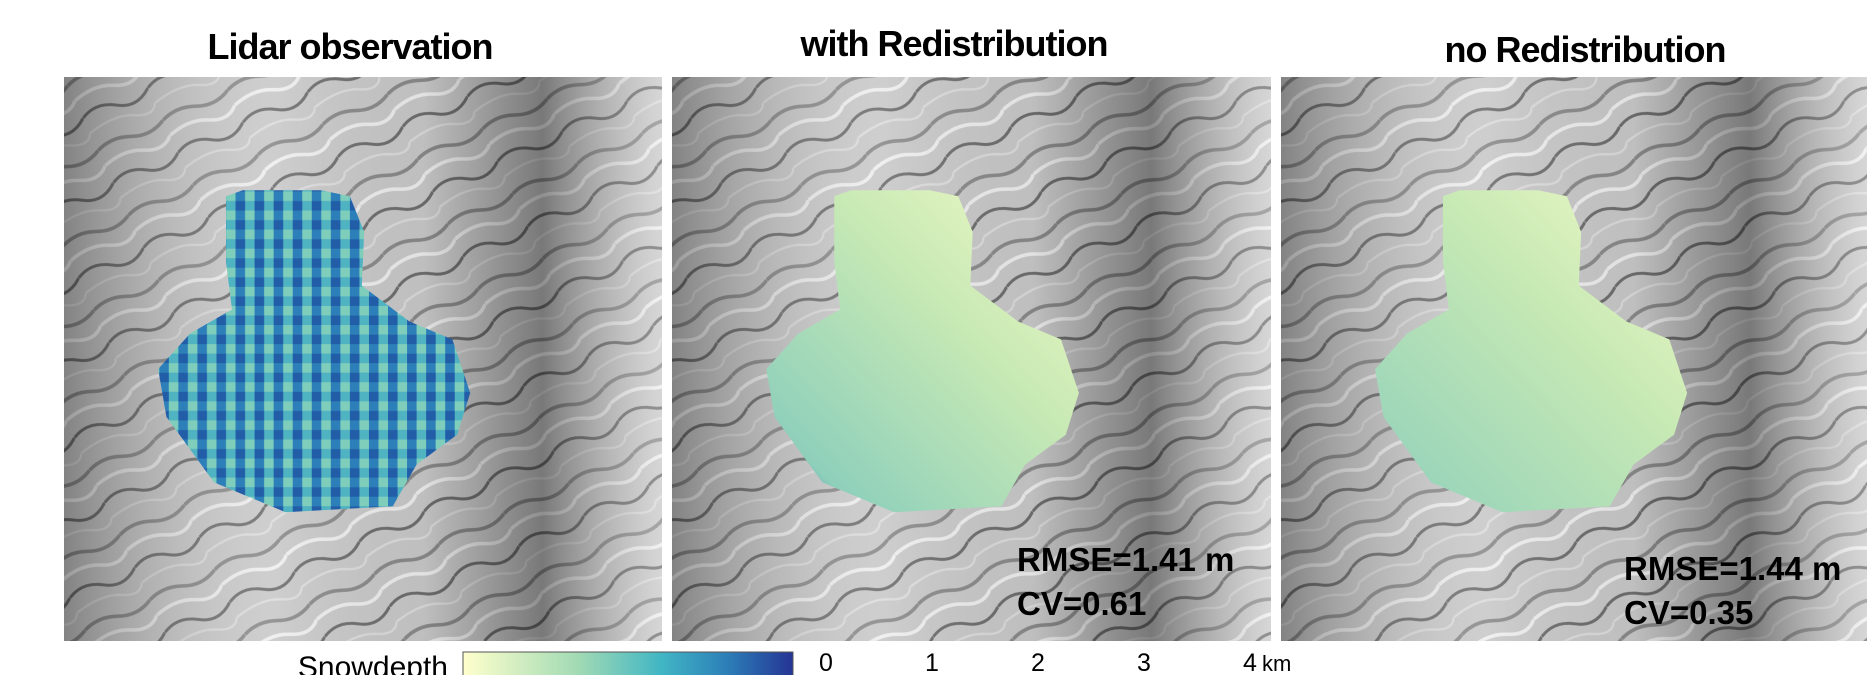  What do you see at coordinates (1250, 662) in the screenshot?
I see `scale-label: 4` at bounding box center [1250, 662].